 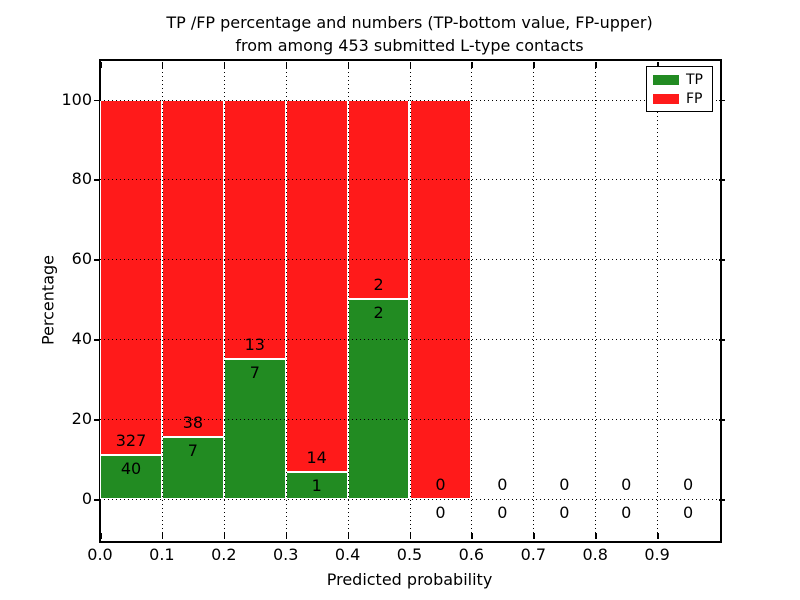 I want to click on fp-count-label: 327, so click(x=131, y=441).